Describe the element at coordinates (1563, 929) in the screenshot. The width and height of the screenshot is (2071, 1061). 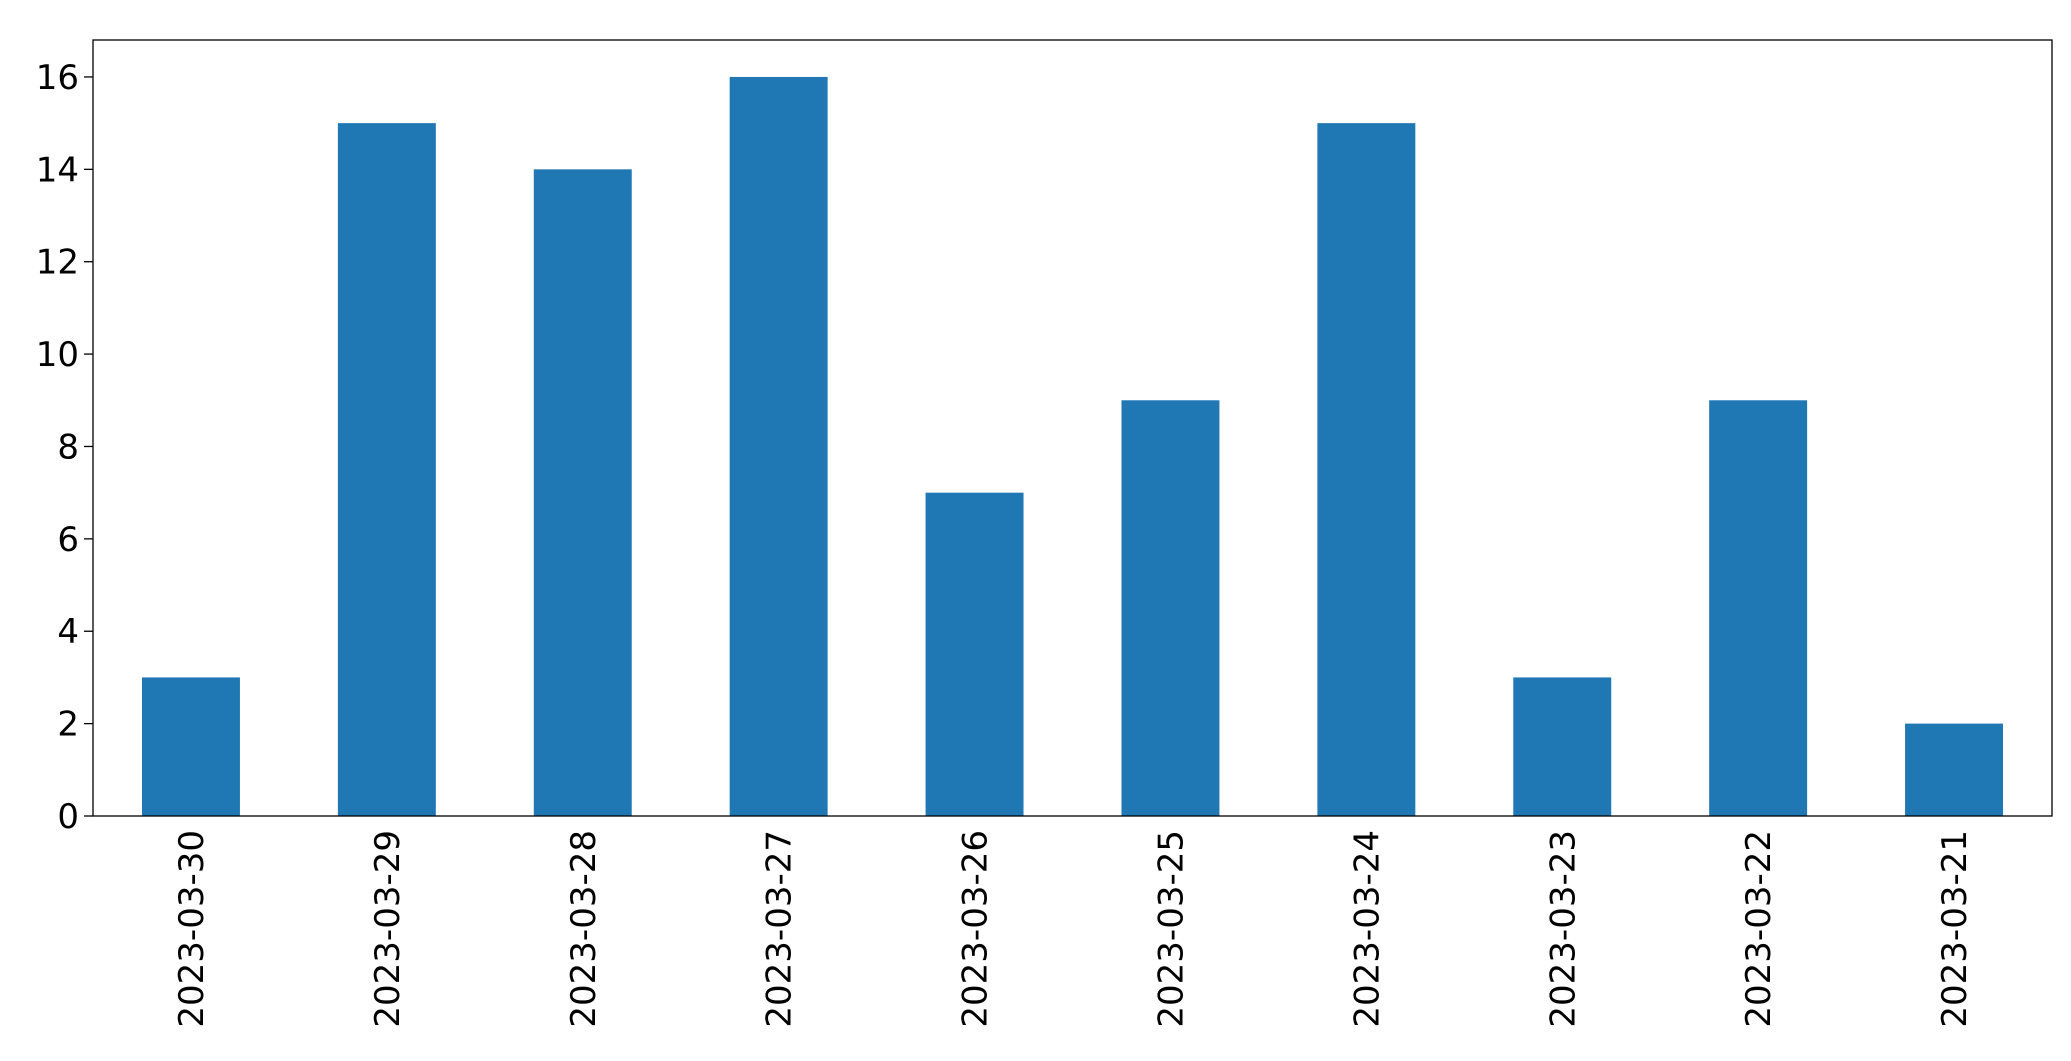
I see `x-tick-label: 2023-03-23` at that location.